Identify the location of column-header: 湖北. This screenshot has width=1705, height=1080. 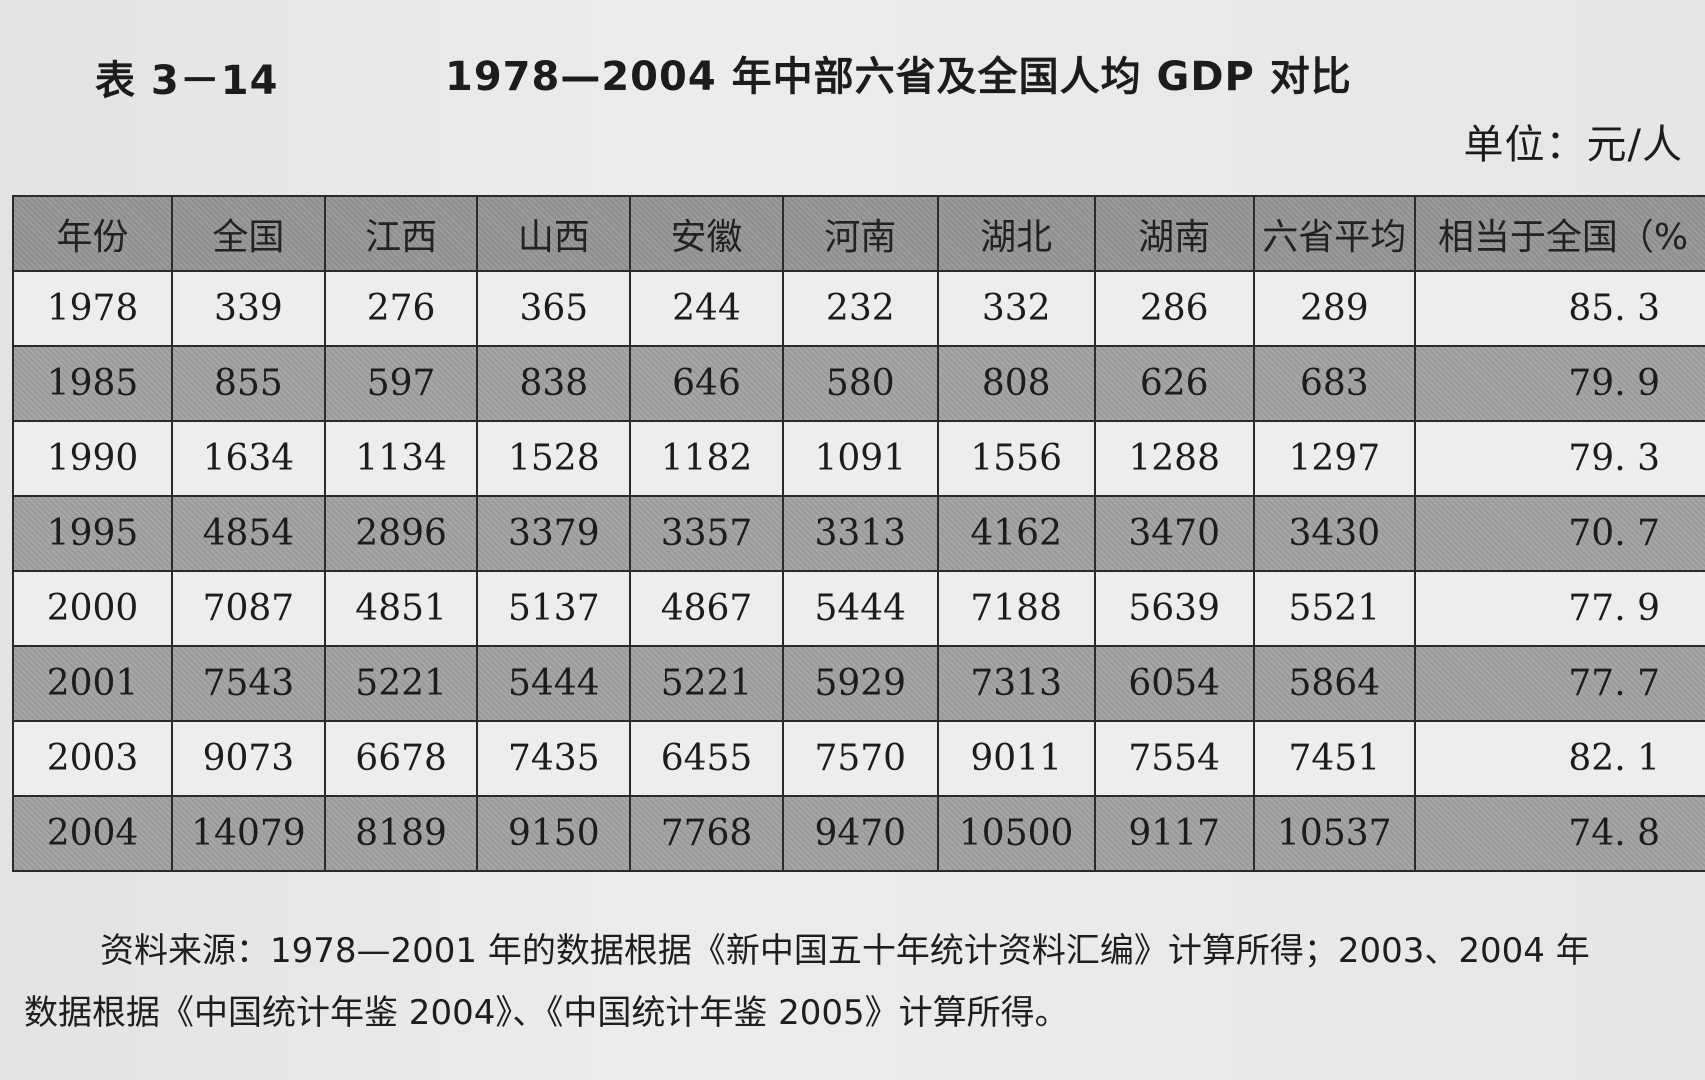
(1016, 233).